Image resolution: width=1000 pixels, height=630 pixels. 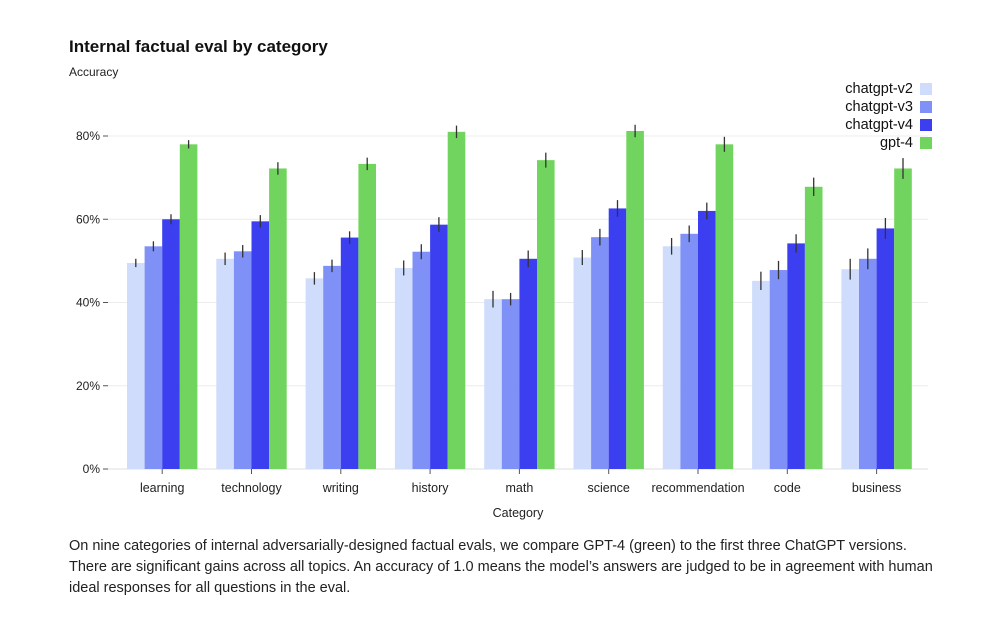 What do you see at coordinates (153, 357) in the screenshot?
I see `bar-chatgpt-v3-learning` at bounding box center [153, 357].